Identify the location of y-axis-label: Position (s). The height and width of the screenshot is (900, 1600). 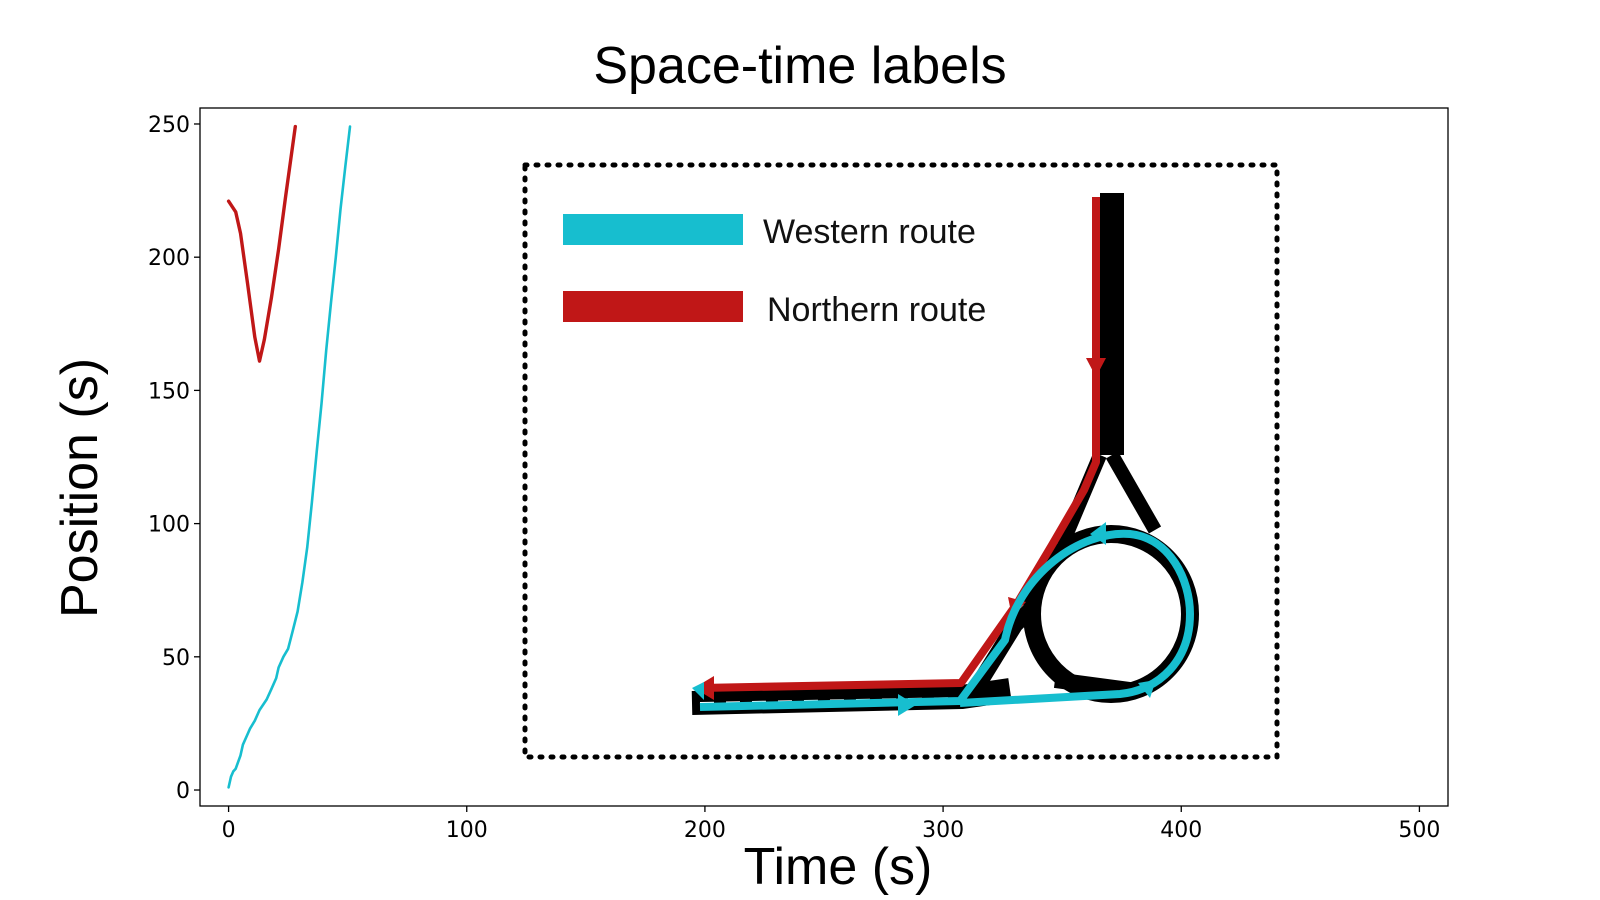
(80, 488).